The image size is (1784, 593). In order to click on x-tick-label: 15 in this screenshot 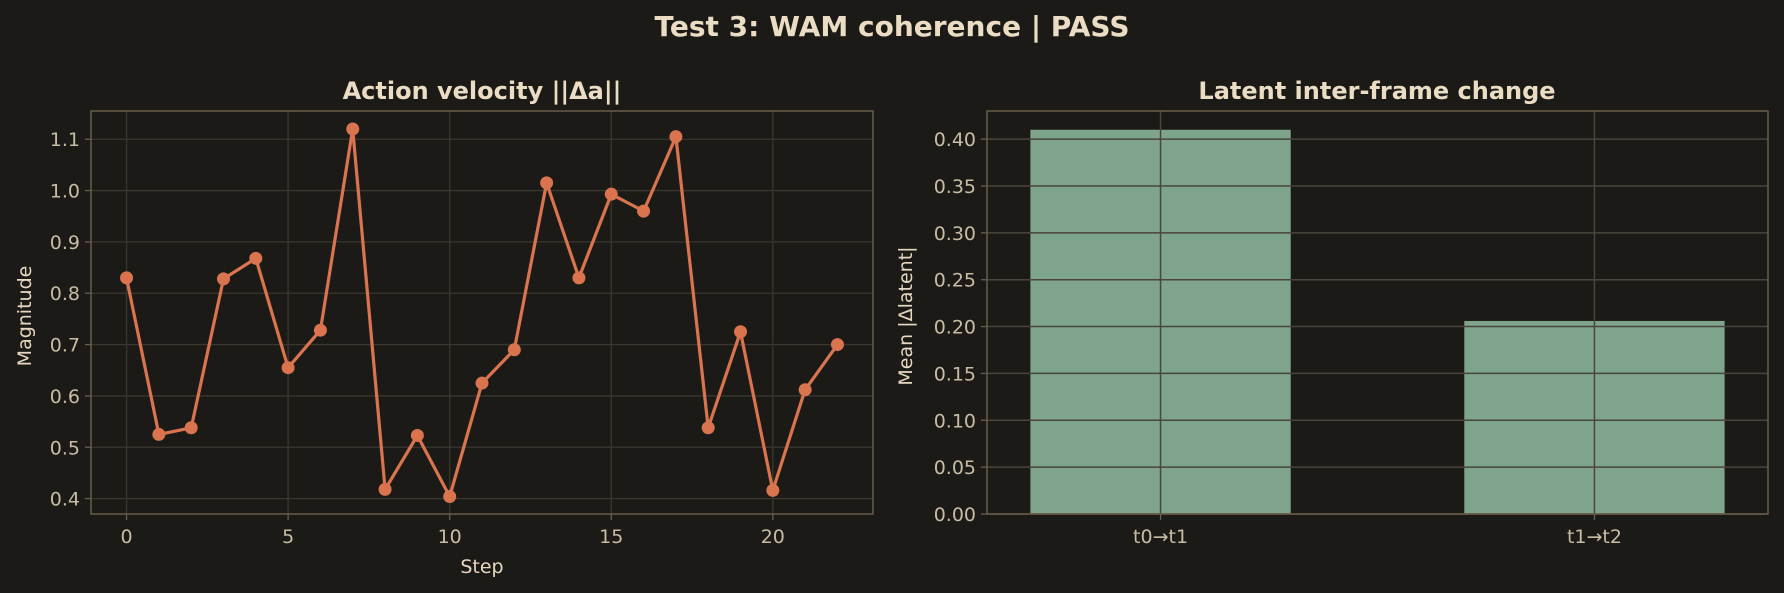, I will do `click(611, 537)`.